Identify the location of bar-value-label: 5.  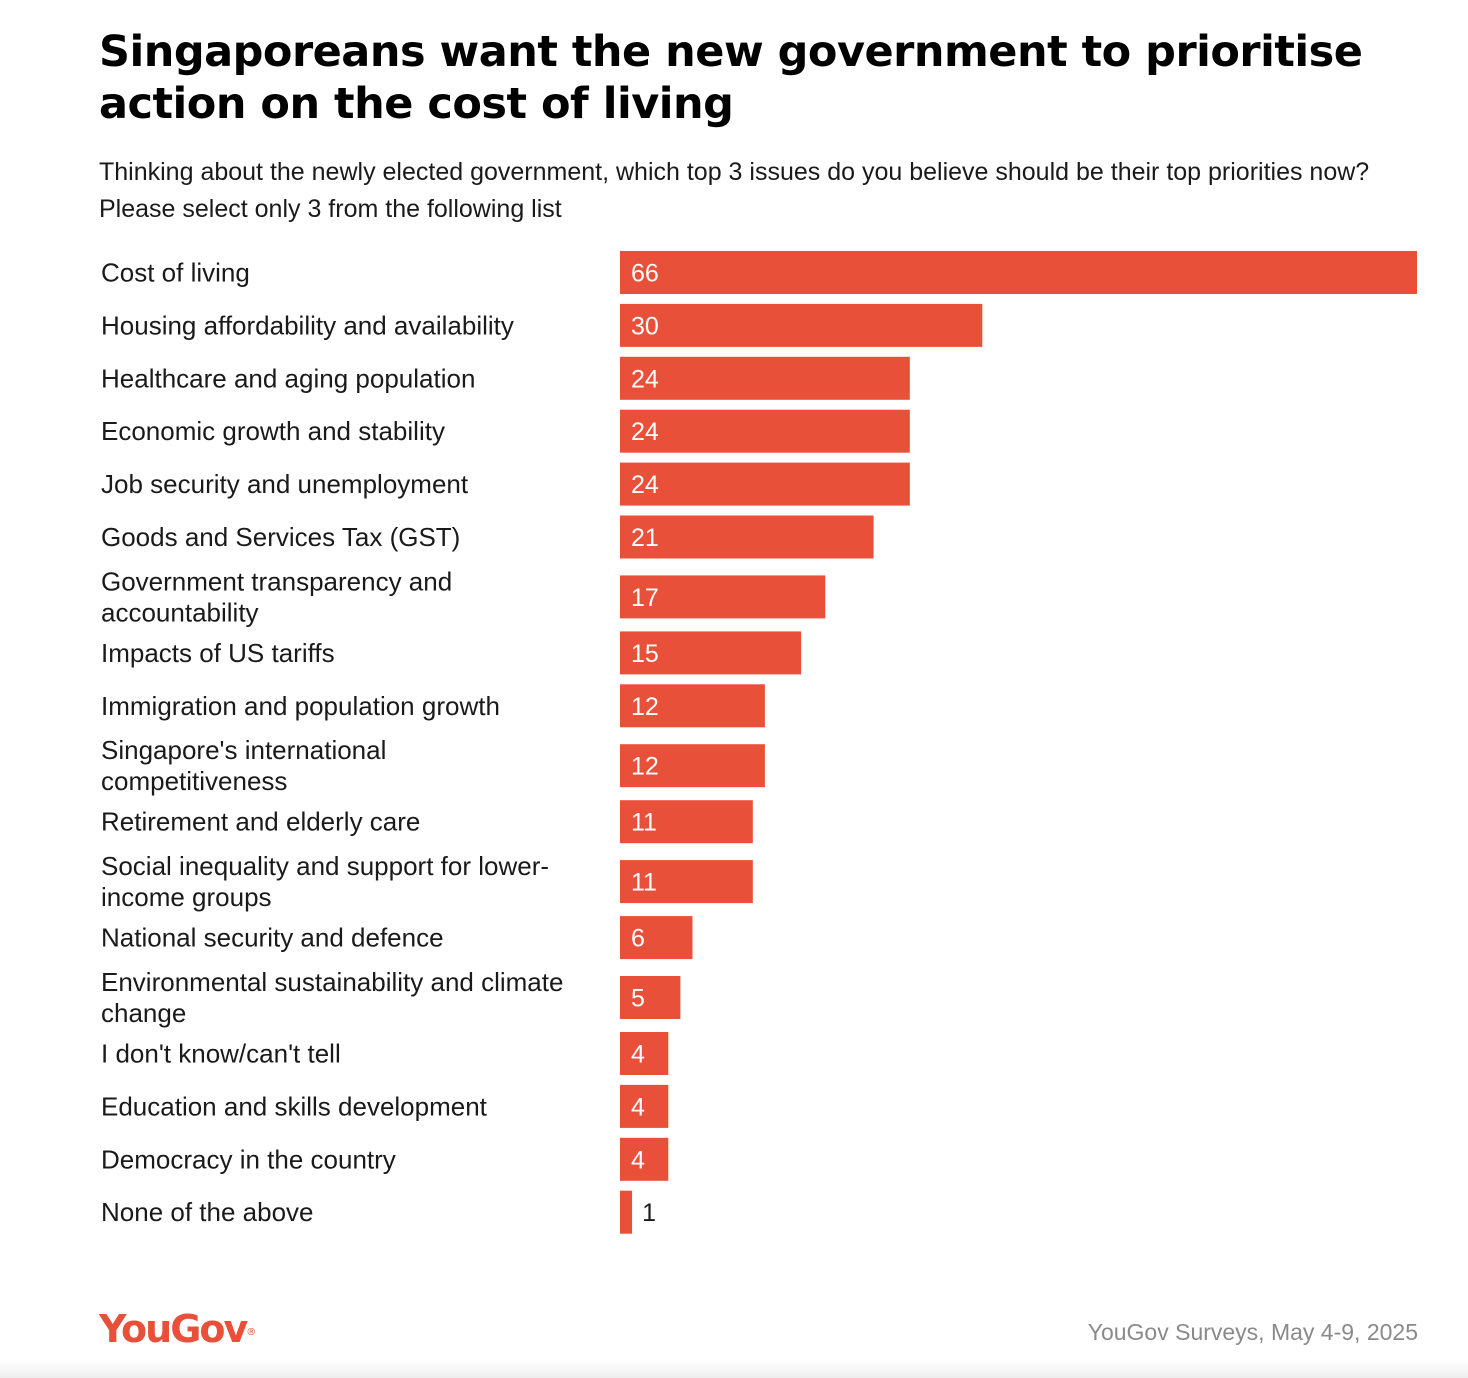
(638, 999).